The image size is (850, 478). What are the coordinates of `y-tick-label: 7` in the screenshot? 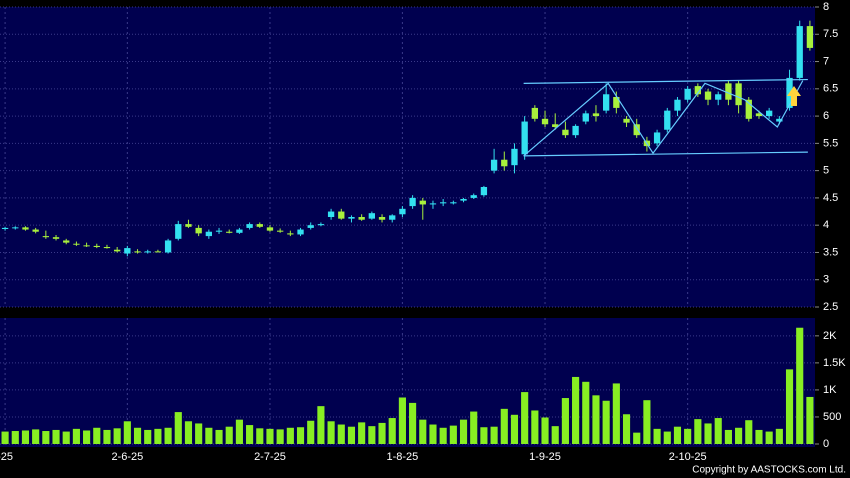 It's located at (826, 61).